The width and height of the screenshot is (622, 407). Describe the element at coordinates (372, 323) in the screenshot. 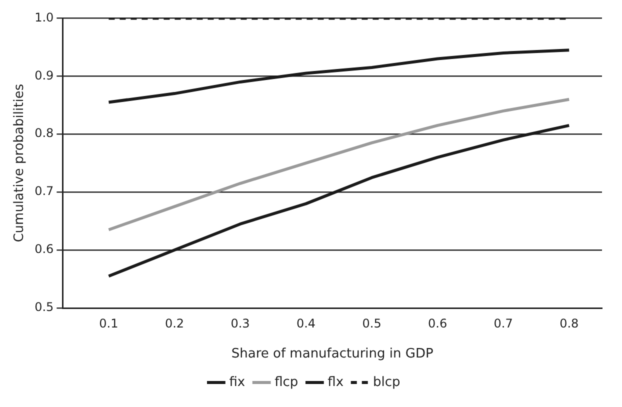

I see `x-tick-label: 0.5` at that location.